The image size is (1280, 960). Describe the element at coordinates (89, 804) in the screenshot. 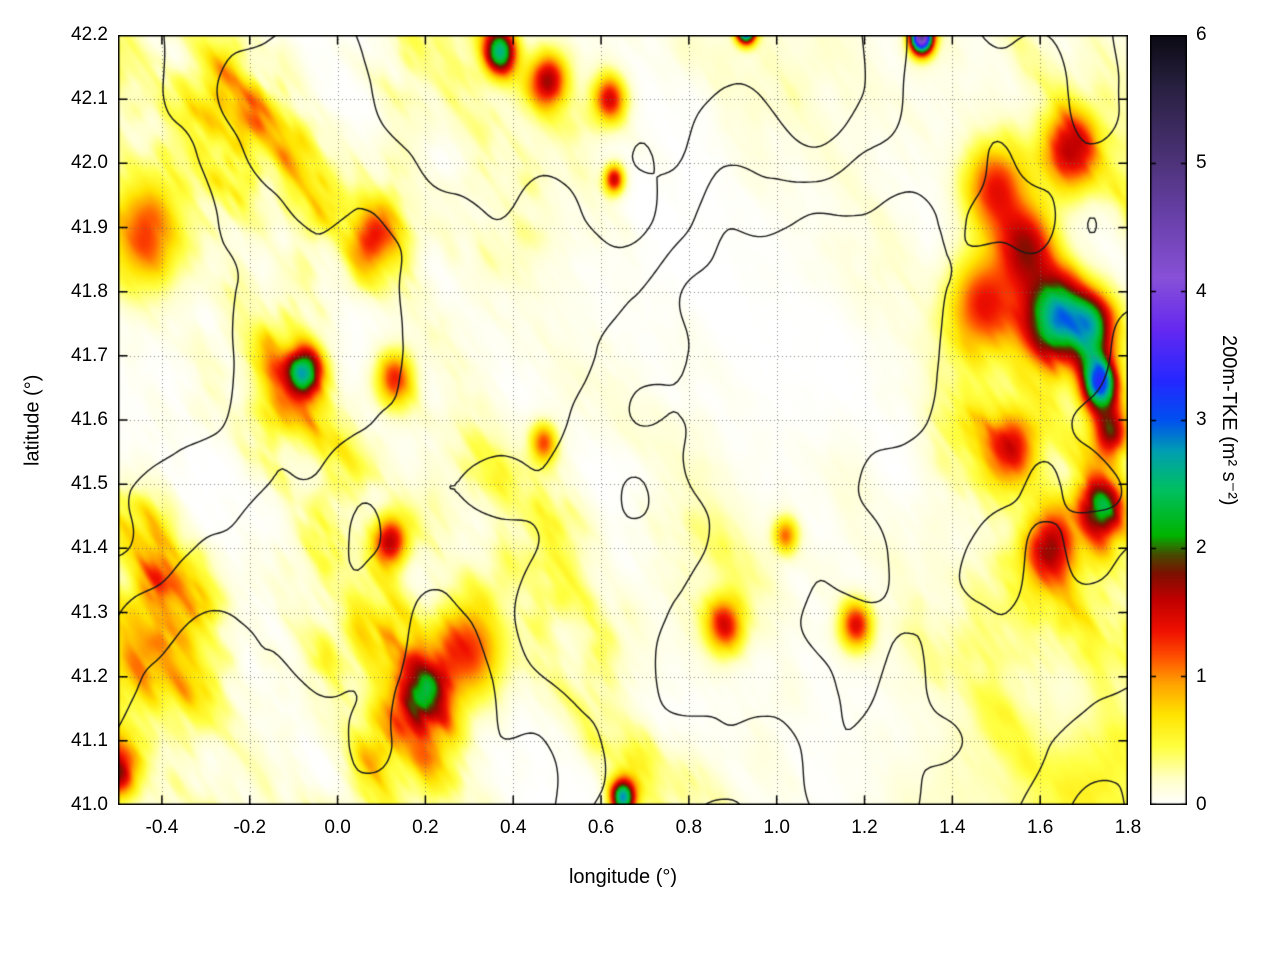

I see `y-tick-label: 41.0` at that location.